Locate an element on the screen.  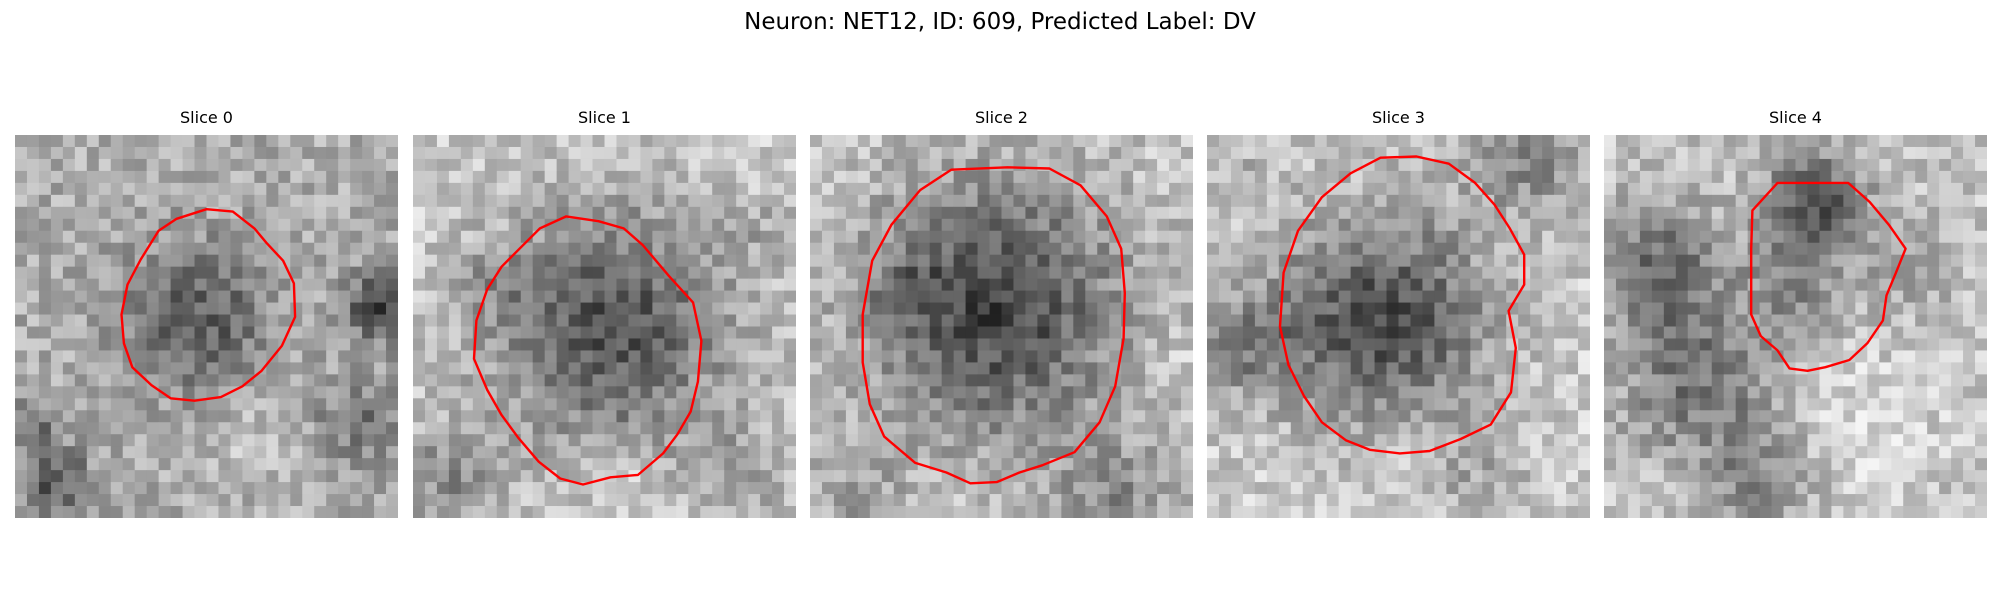
slice-panel: Slice 3 is located at coordinates (1398, 312).